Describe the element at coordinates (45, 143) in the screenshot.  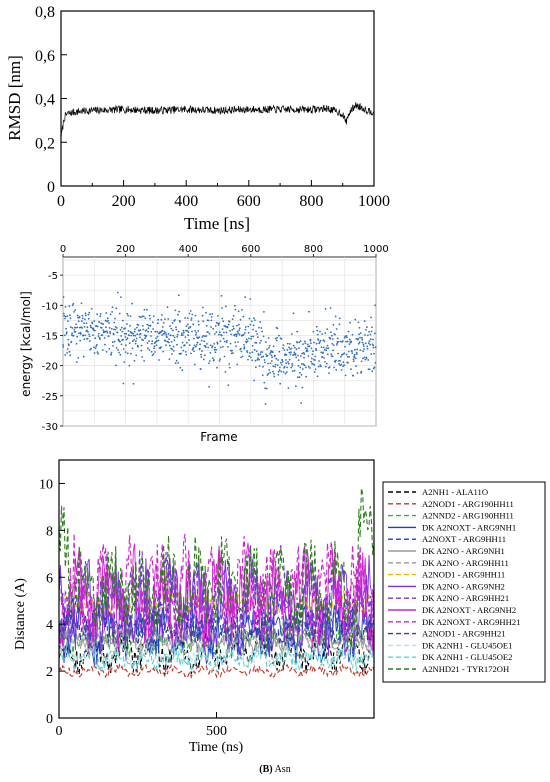
I see `rmsd-y-tick-label: 0,2` at that location.